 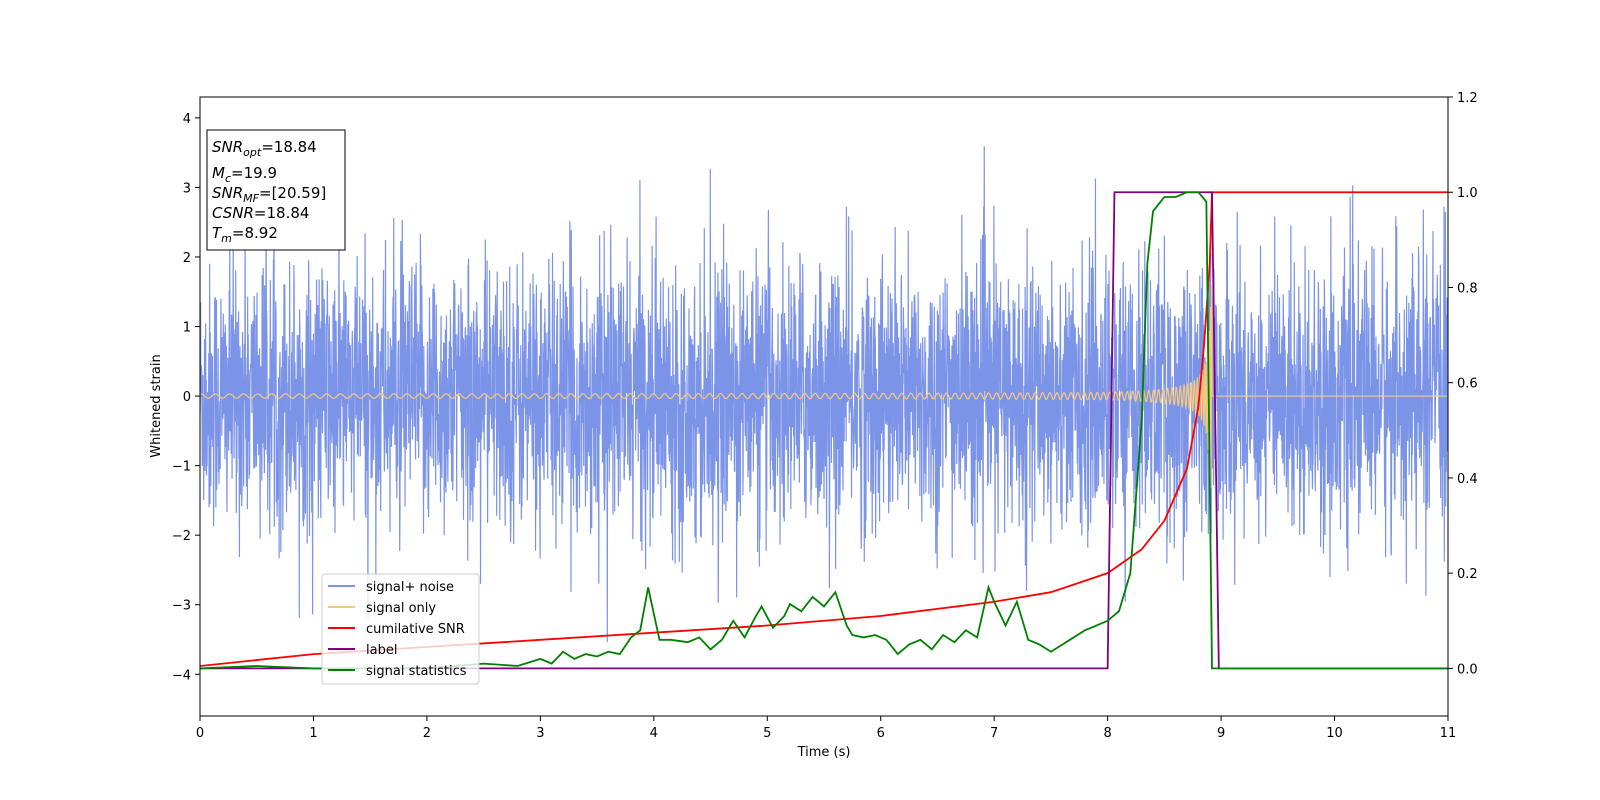 What do you see at coordinates (260, 213) in the screenshot?
I see `info-box-entry: CSNR=18.84` at bounding box center [260, 213].